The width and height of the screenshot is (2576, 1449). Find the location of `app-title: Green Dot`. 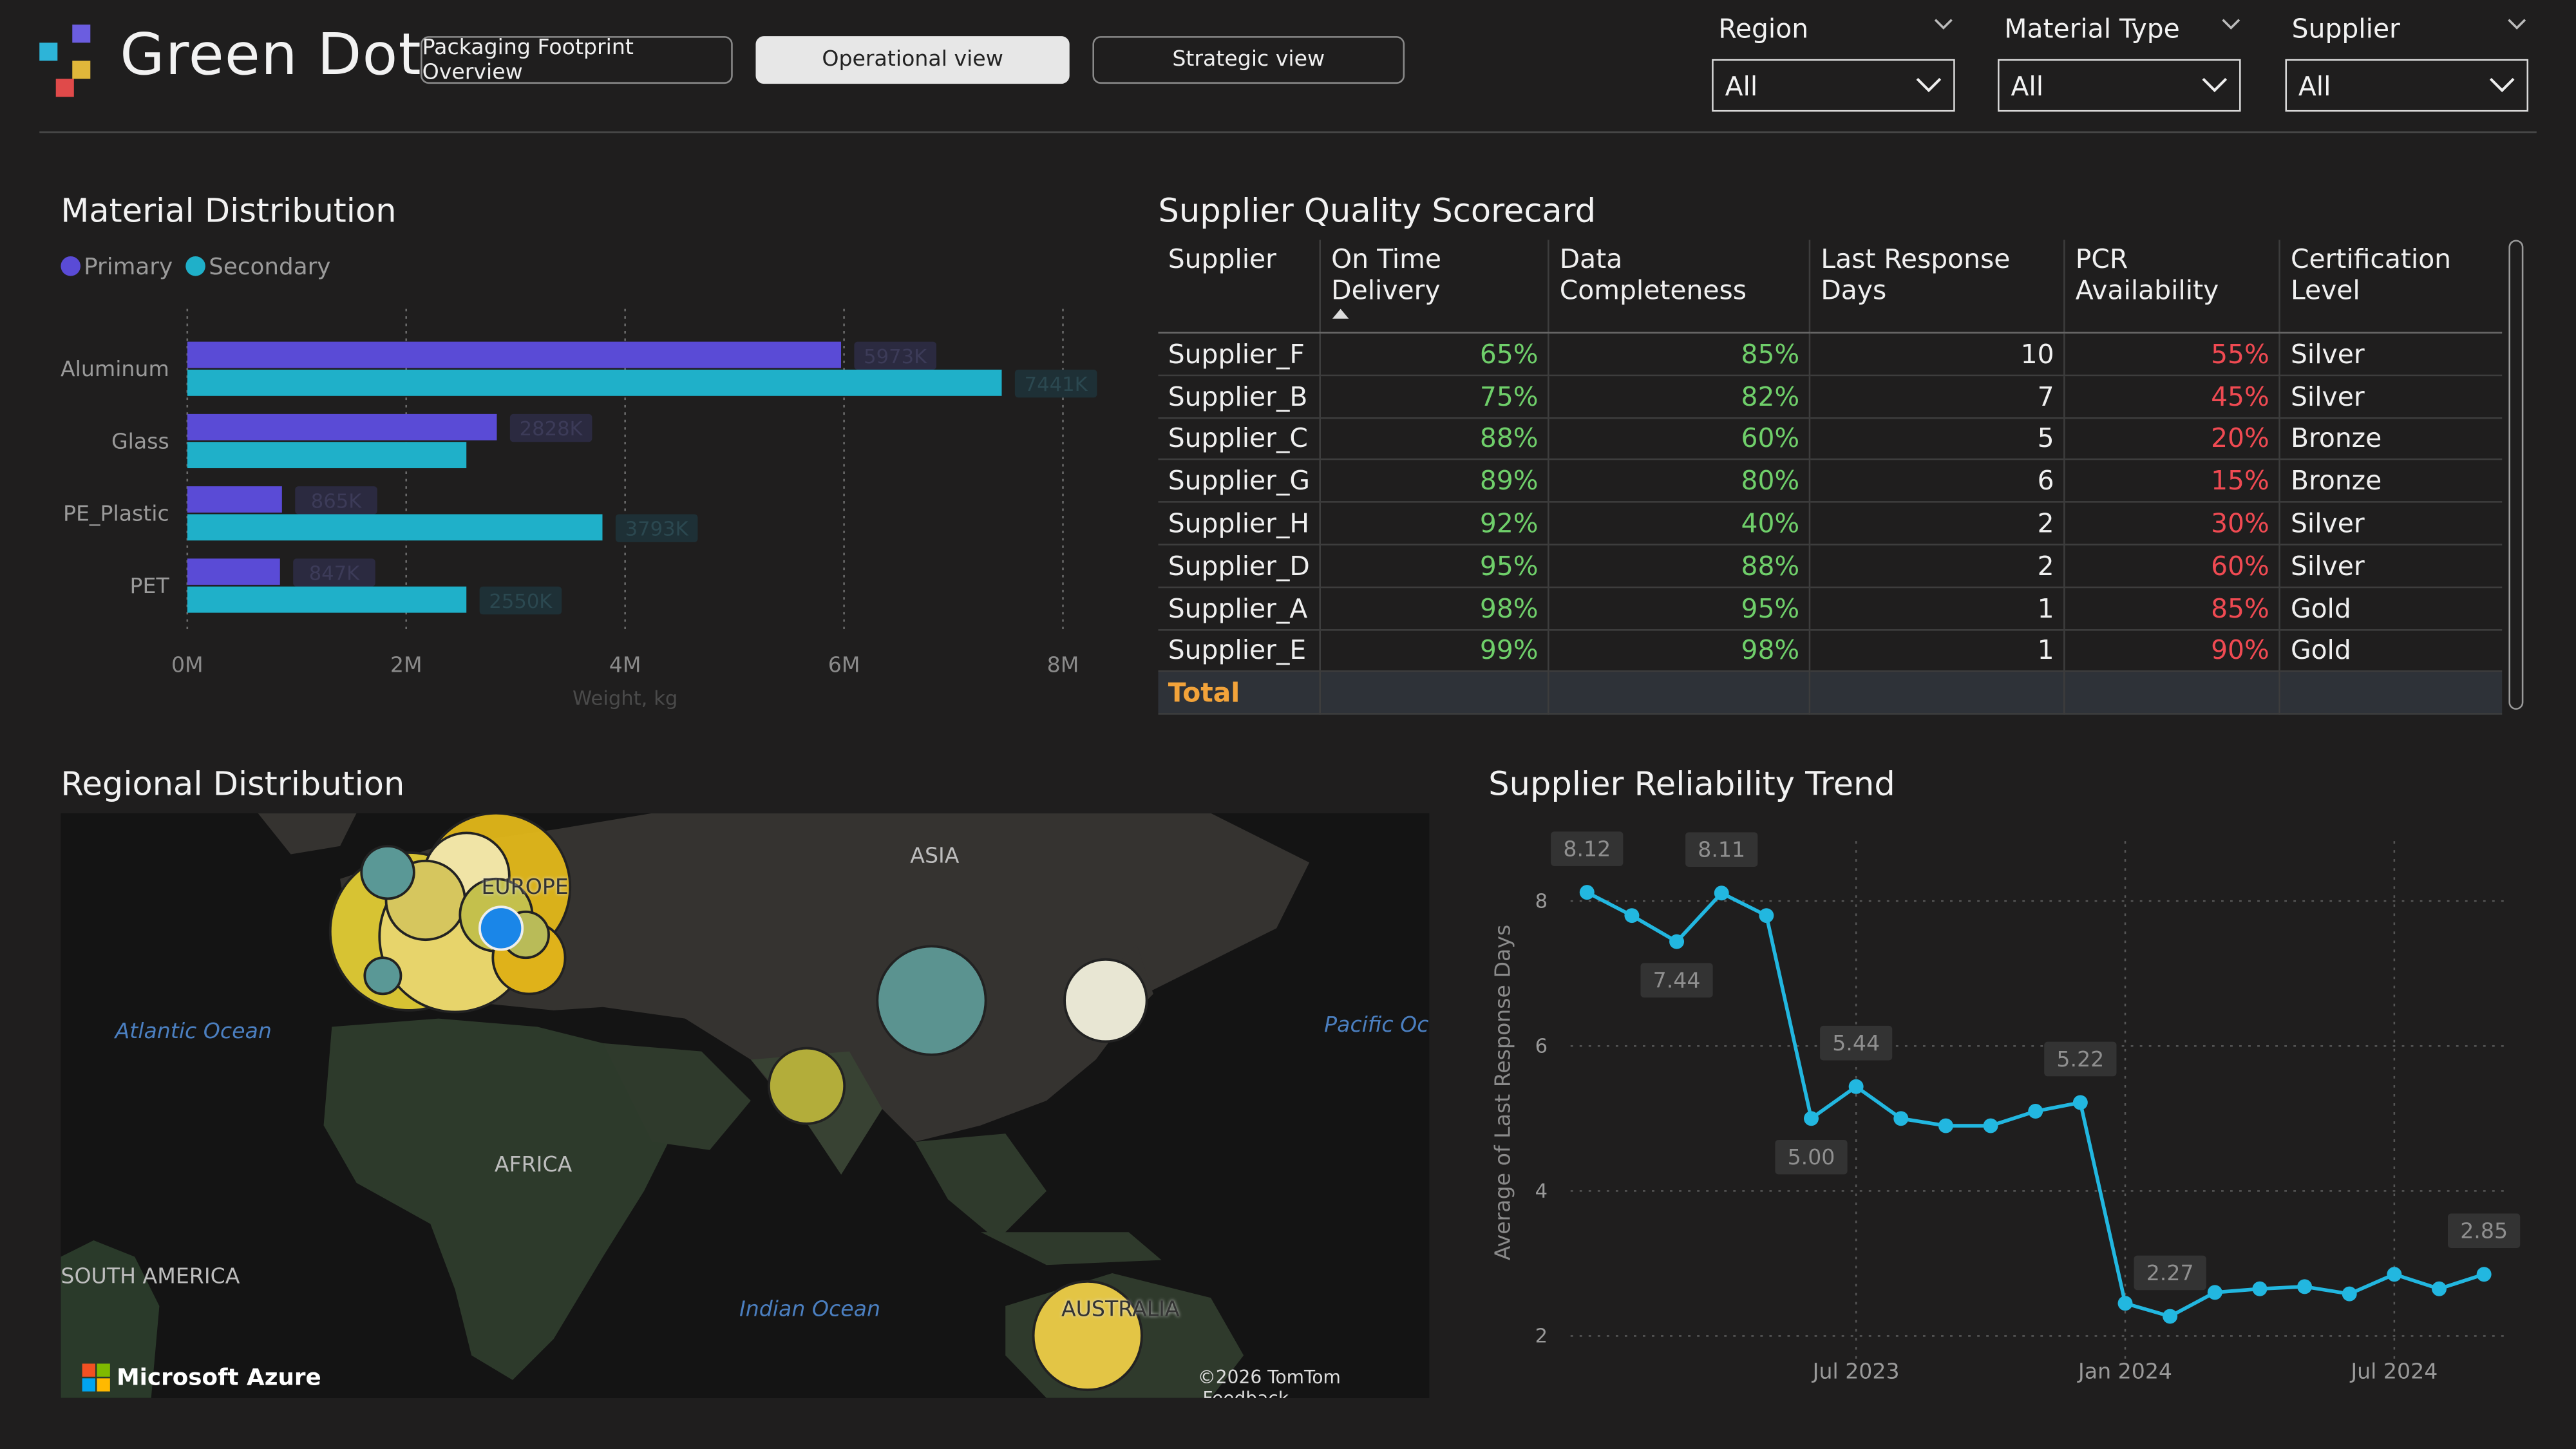

app-title: Green Dot is located at coordinates (271, 56).